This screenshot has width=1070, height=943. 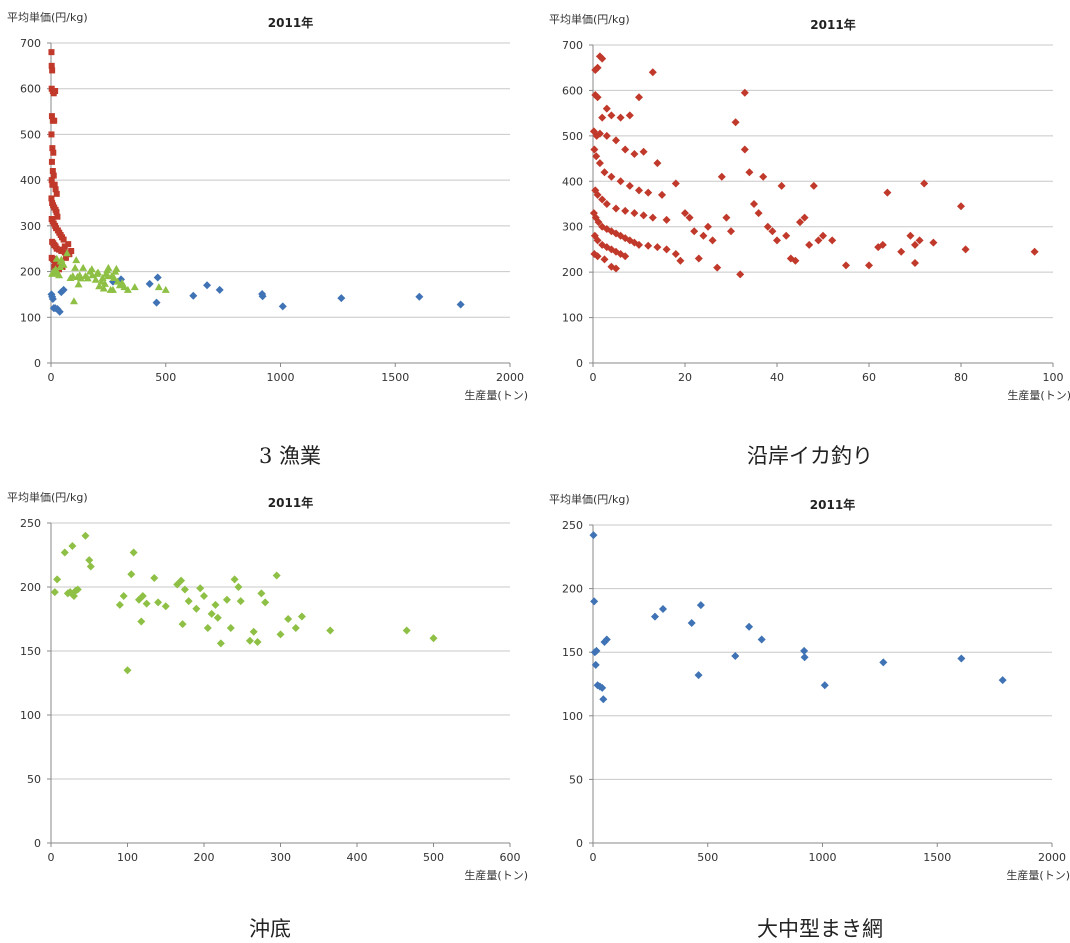 What do you see at coordinates (37, 843) in the screenshot?
I see `y-tick-label: 0` at bounding box center [37, 843].